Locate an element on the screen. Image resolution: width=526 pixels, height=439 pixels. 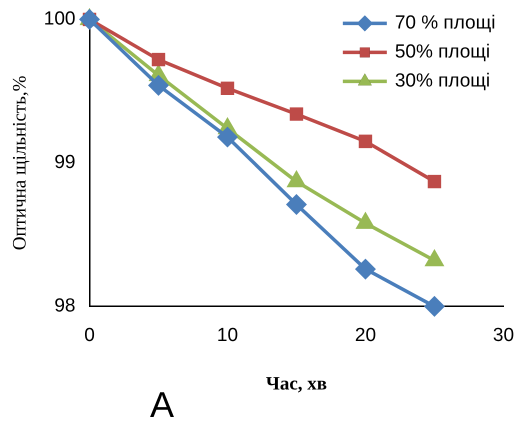
y-tick-label: 99 is located at coordinates (65, 163).